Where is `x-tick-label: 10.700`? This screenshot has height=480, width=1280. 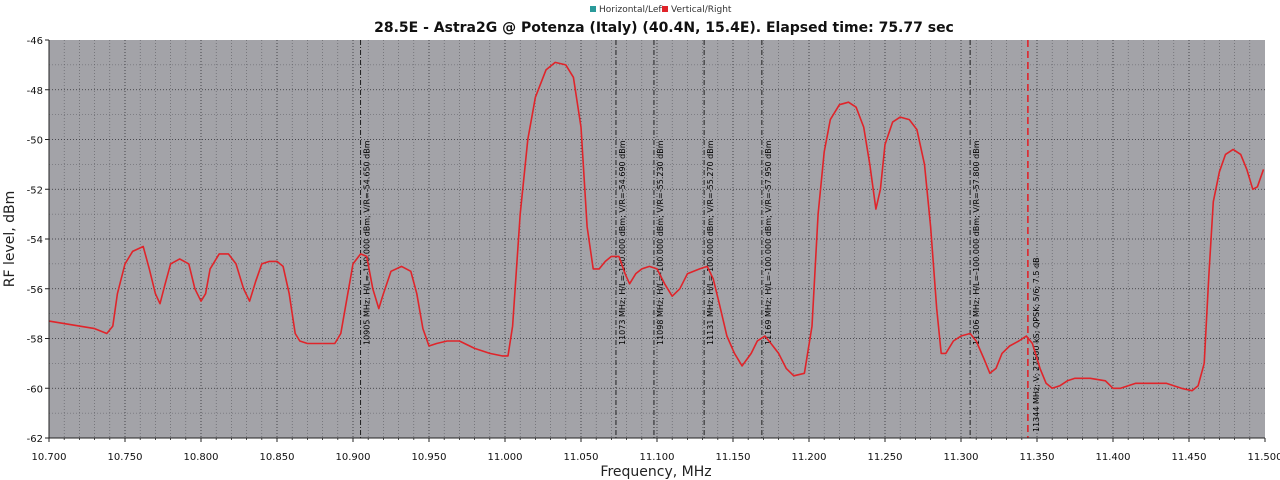 x-tick-label: 10.700 is located at coordinates (49, 457).